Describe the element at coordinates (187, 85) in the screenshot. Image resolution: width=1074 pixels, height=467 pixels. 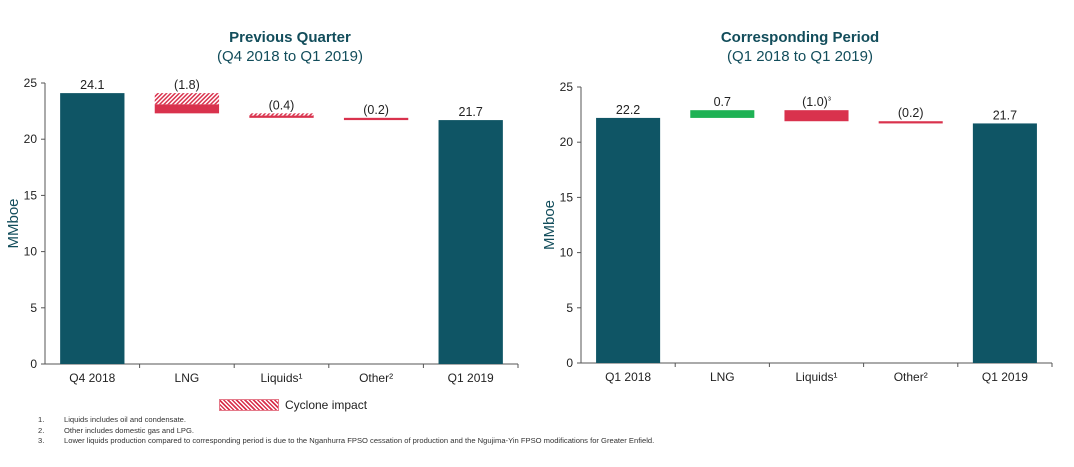
I see `data-label: (1.8)` at that location.